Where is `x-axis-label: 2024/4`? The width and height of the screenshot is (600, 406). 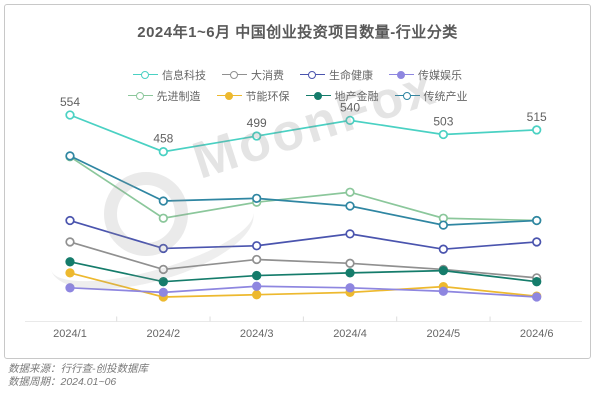 x-axis-label: 2024/4 is located at coordinates (350, 334).